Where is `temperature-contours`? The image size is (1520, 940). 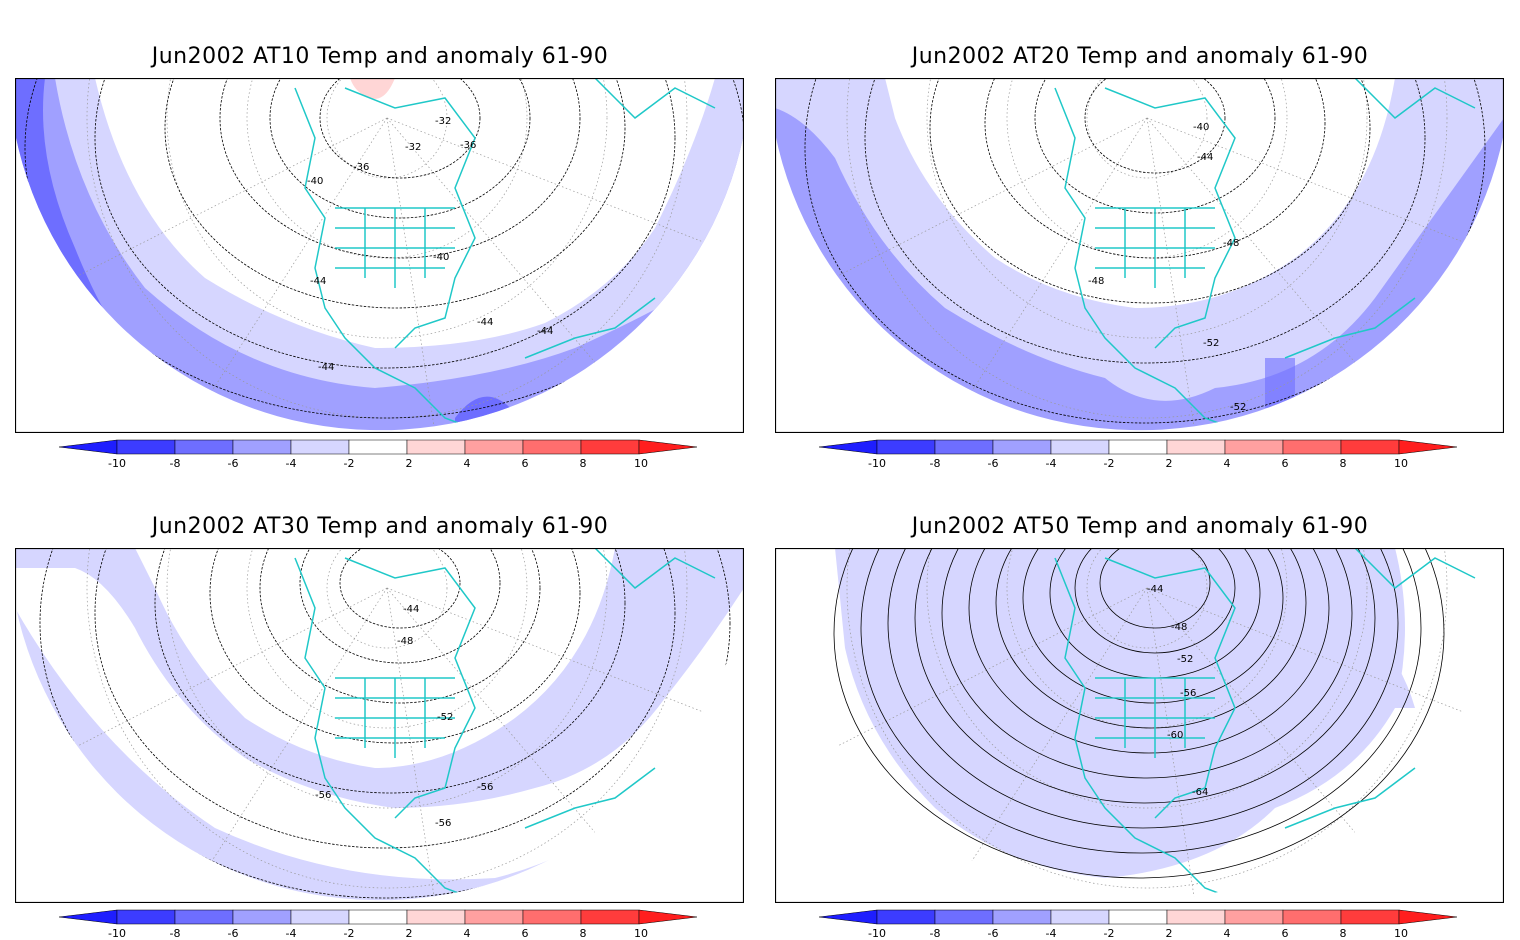 temperature-contours is located at coordinates (1139, 713).